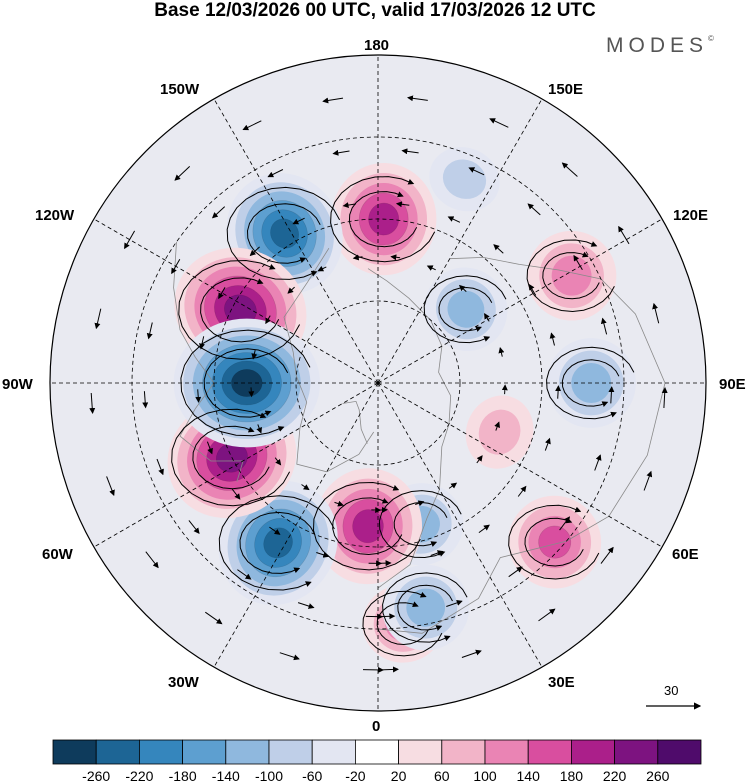  What do you see at coordinates (485, 775) in the screenshot?
I see `colorbar-tick-label: 100` at bounding box center [485, 775].